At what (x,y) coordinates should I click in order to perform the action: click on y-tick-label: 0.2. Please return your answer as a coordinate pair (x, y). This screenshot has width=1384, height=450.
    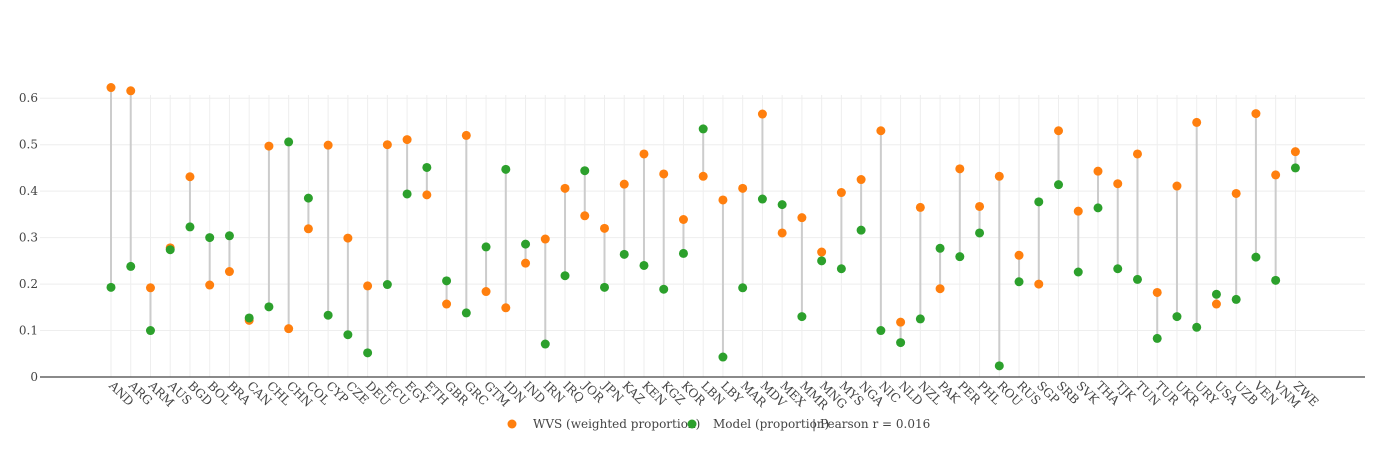
    Looking at the image, I should click on (28, 284).